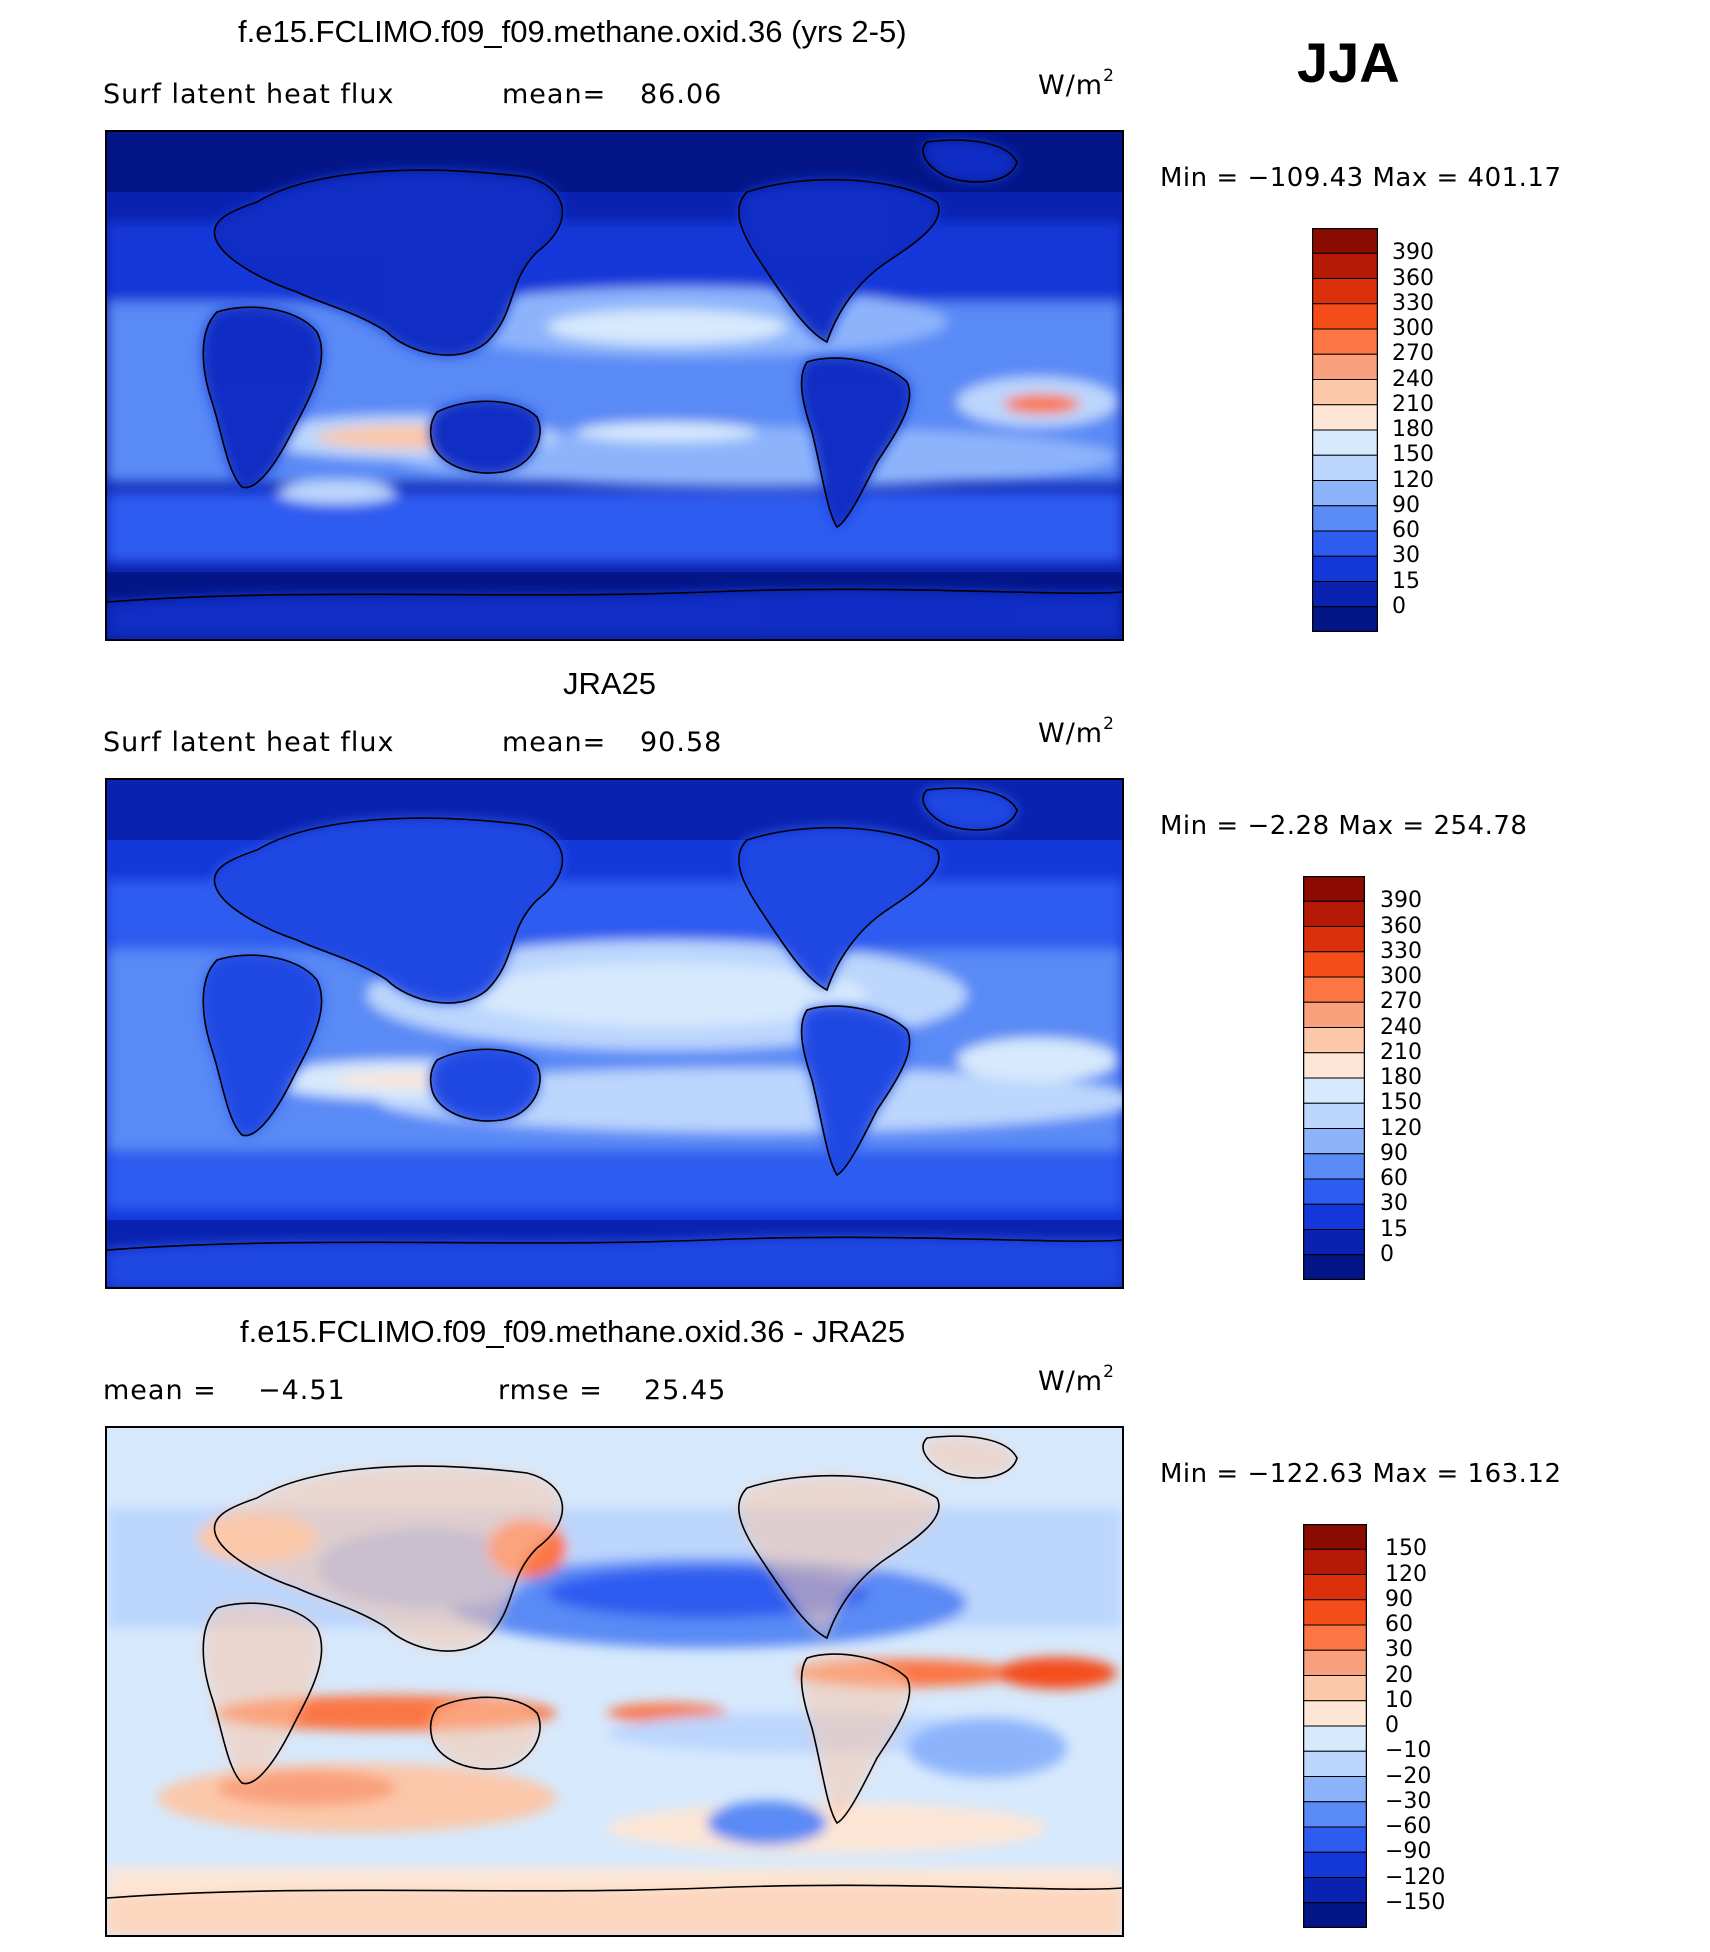 The height and width of the screenshot is (1952, 1710). I want to click on panel2-title: JRA25, so click(610, 683).